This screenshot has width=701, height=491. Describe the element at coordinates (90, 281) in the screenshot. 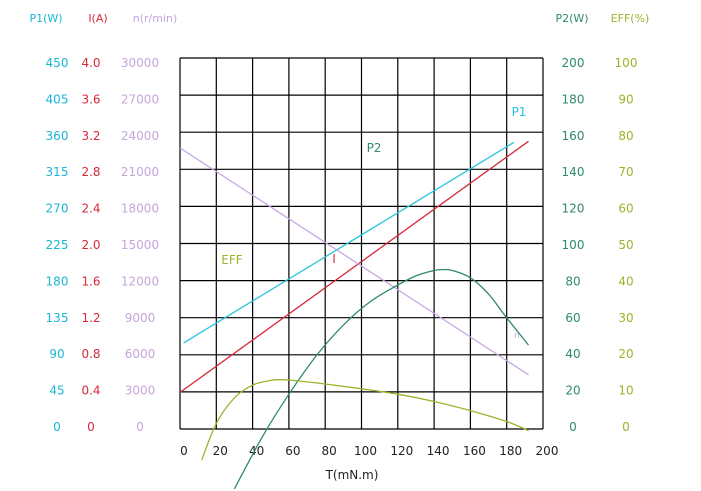

I see `y-tick-label-i: 1.6` at that location.